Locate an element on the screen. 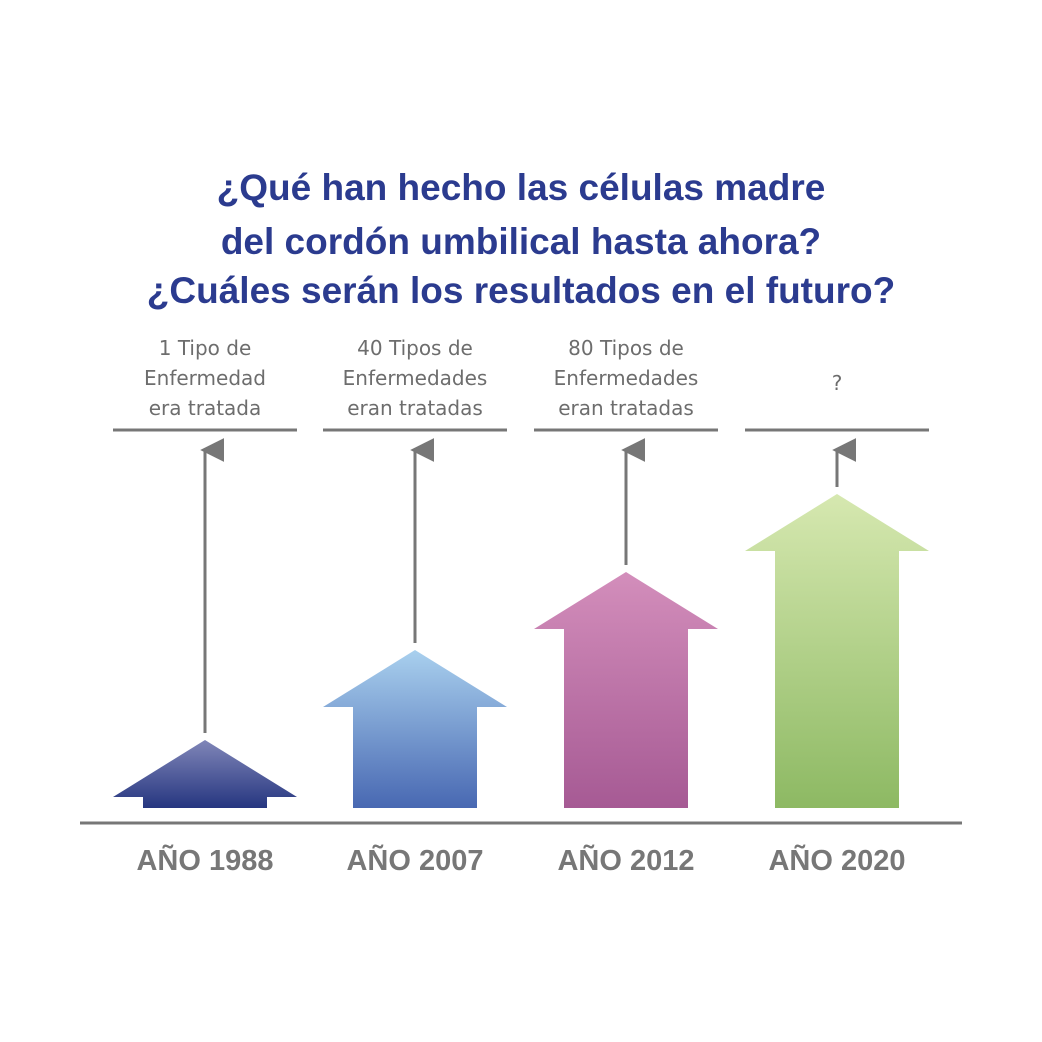 This screenshot has width=1042, height=1042. year-label: AÑO 2012 is located at coordinates (625, 860).